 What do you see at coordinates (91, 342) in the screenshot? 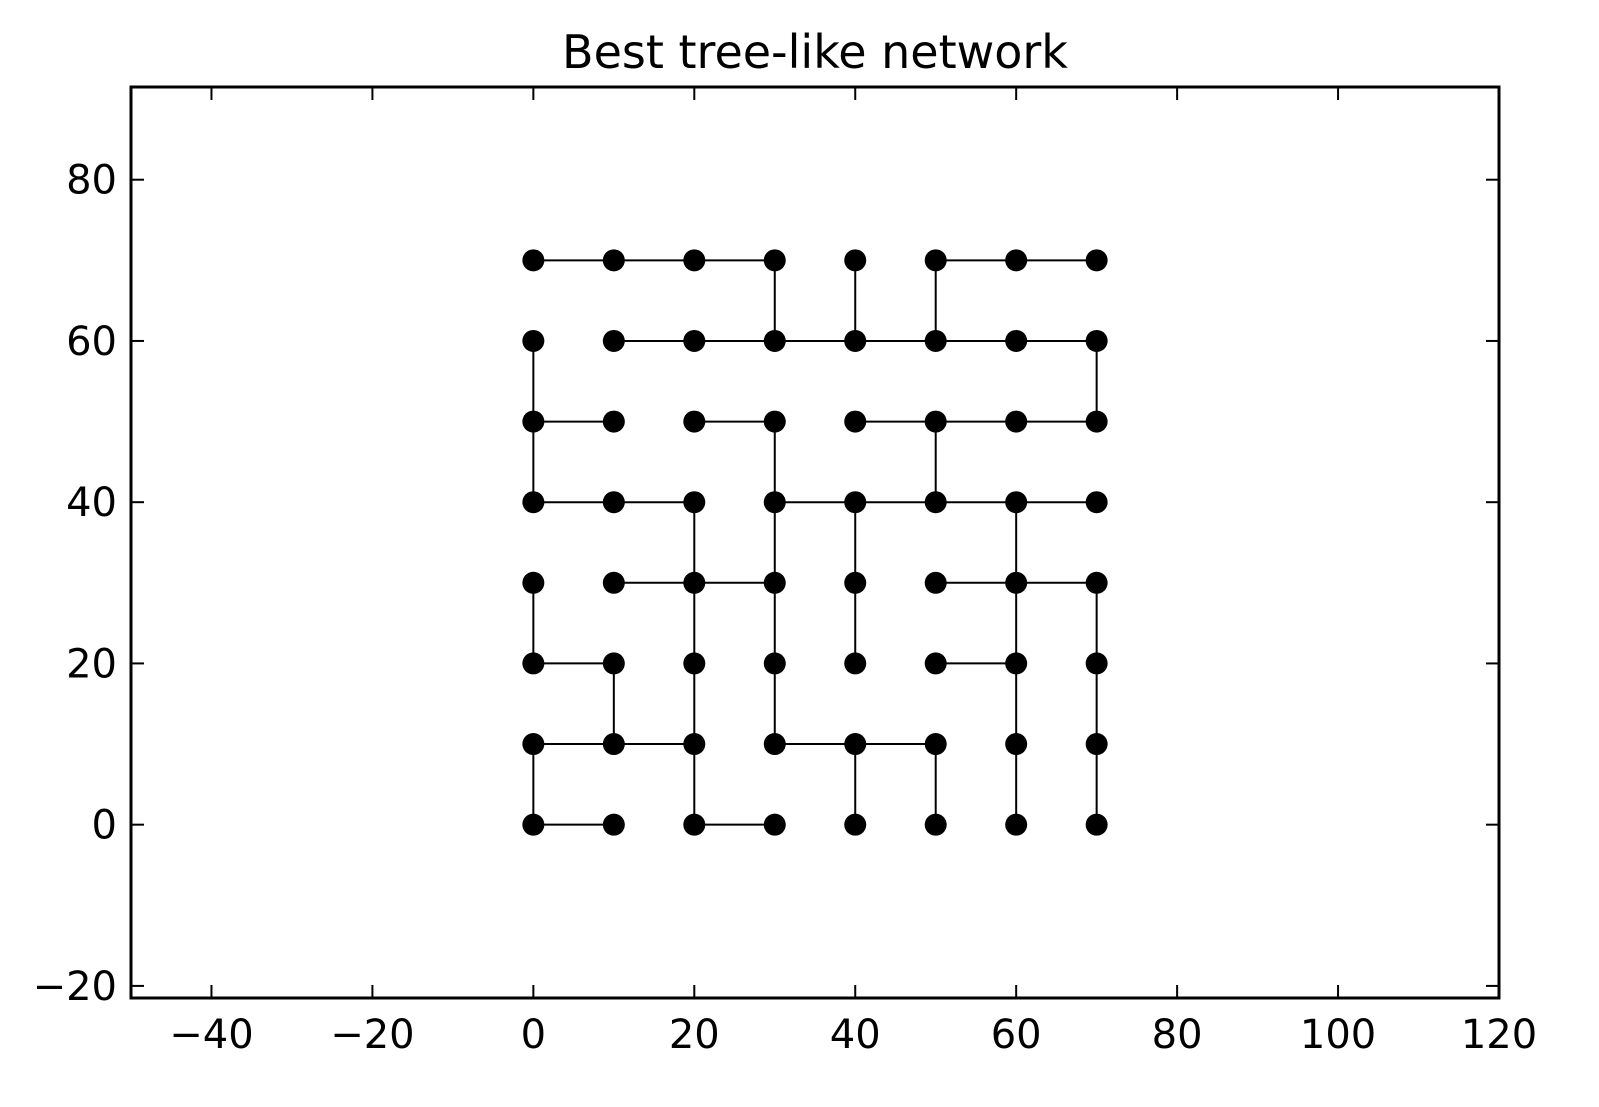
I see `y-tick-label: 60` at bounding box center [91, 342].